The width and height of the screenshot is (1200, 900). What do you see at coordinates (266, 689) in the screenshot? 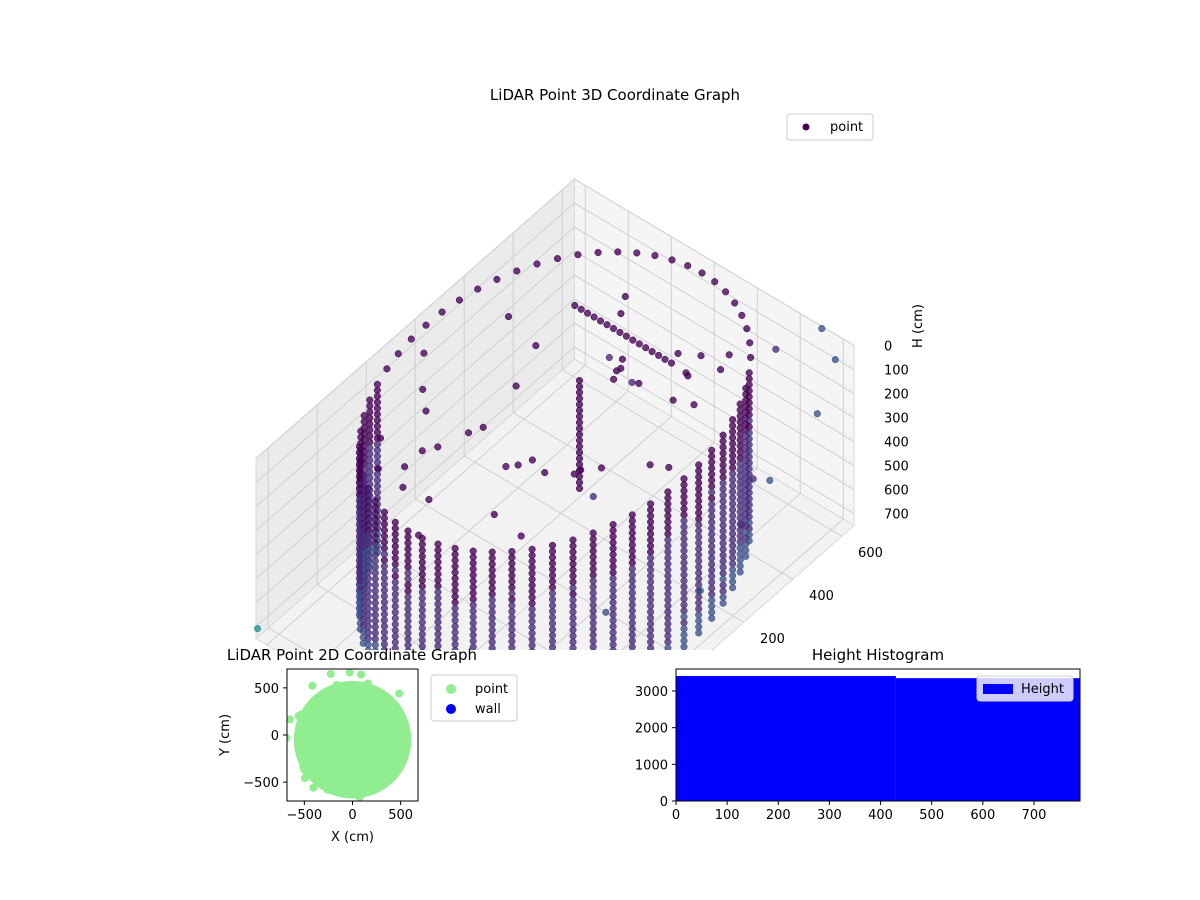
I see `y-tick-label-2d: 500` at bounding box center [266, 689].